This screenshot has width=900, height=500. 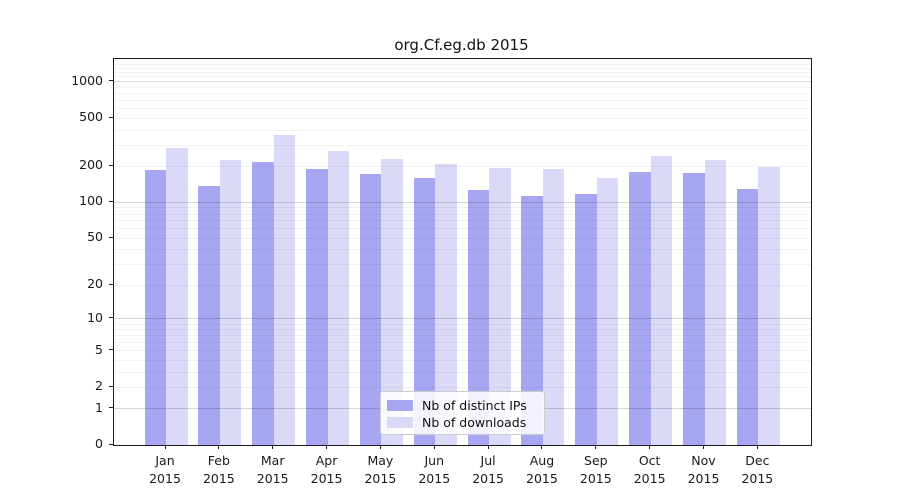 I want to click on bar-distinct-ips-oct, so click(x=640, y=308).